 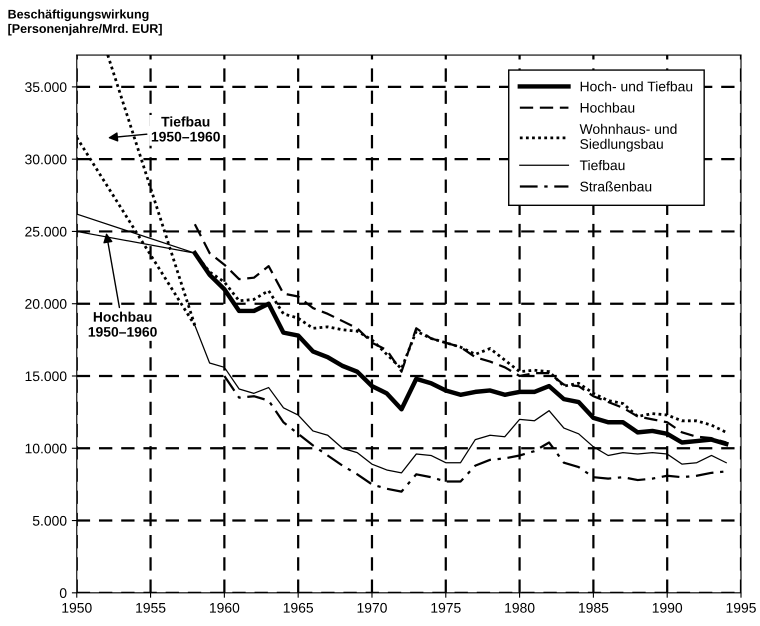 I want to click on y-tick-label: 10.000, so click(x=46, y=449).